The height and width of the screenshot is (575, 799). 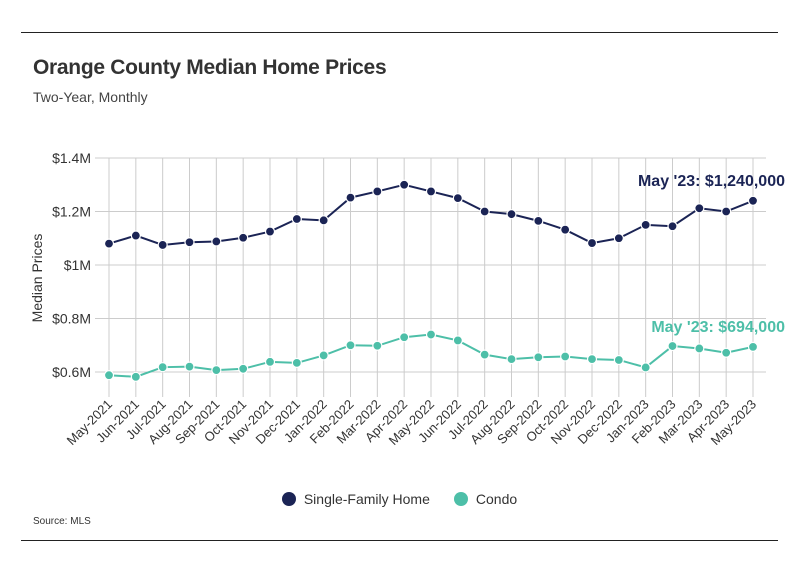 I want to click on source-note: Source: MLS, so click(x=62, y=521).